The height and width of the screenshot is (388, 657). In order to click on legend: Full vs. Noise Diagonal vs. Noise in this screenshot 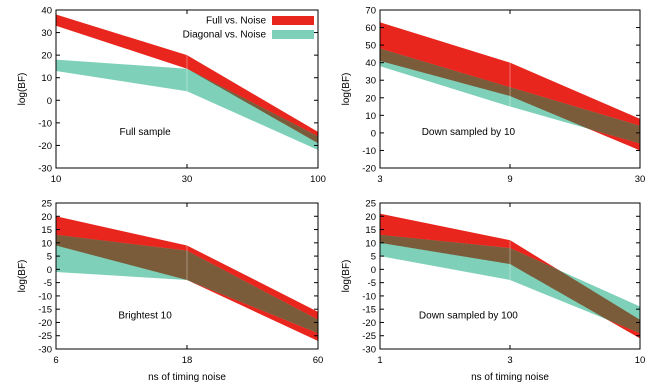, I will do `click(248, 28)`.